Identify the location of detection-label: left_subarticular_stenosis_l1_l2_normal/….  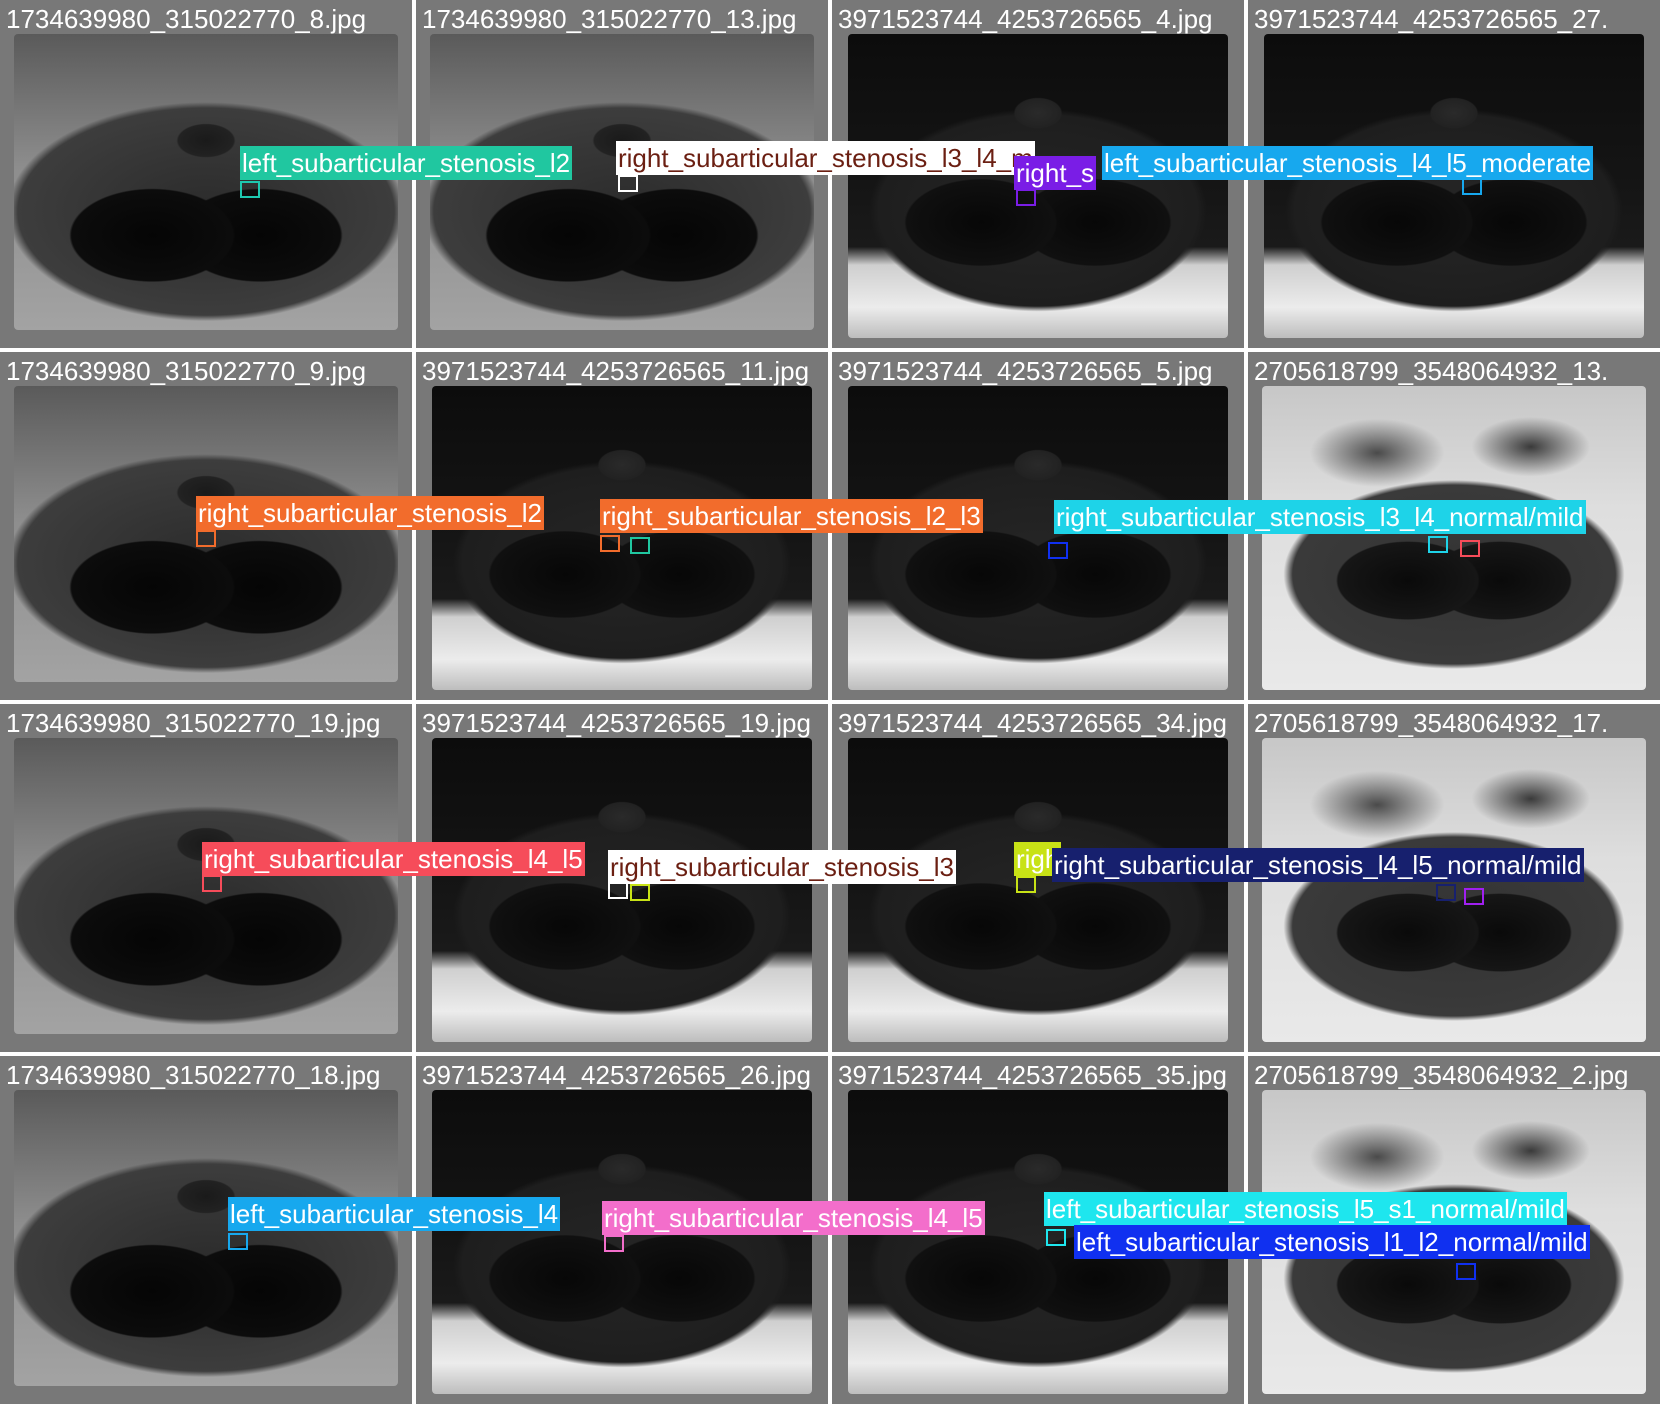
(1332, 1242).